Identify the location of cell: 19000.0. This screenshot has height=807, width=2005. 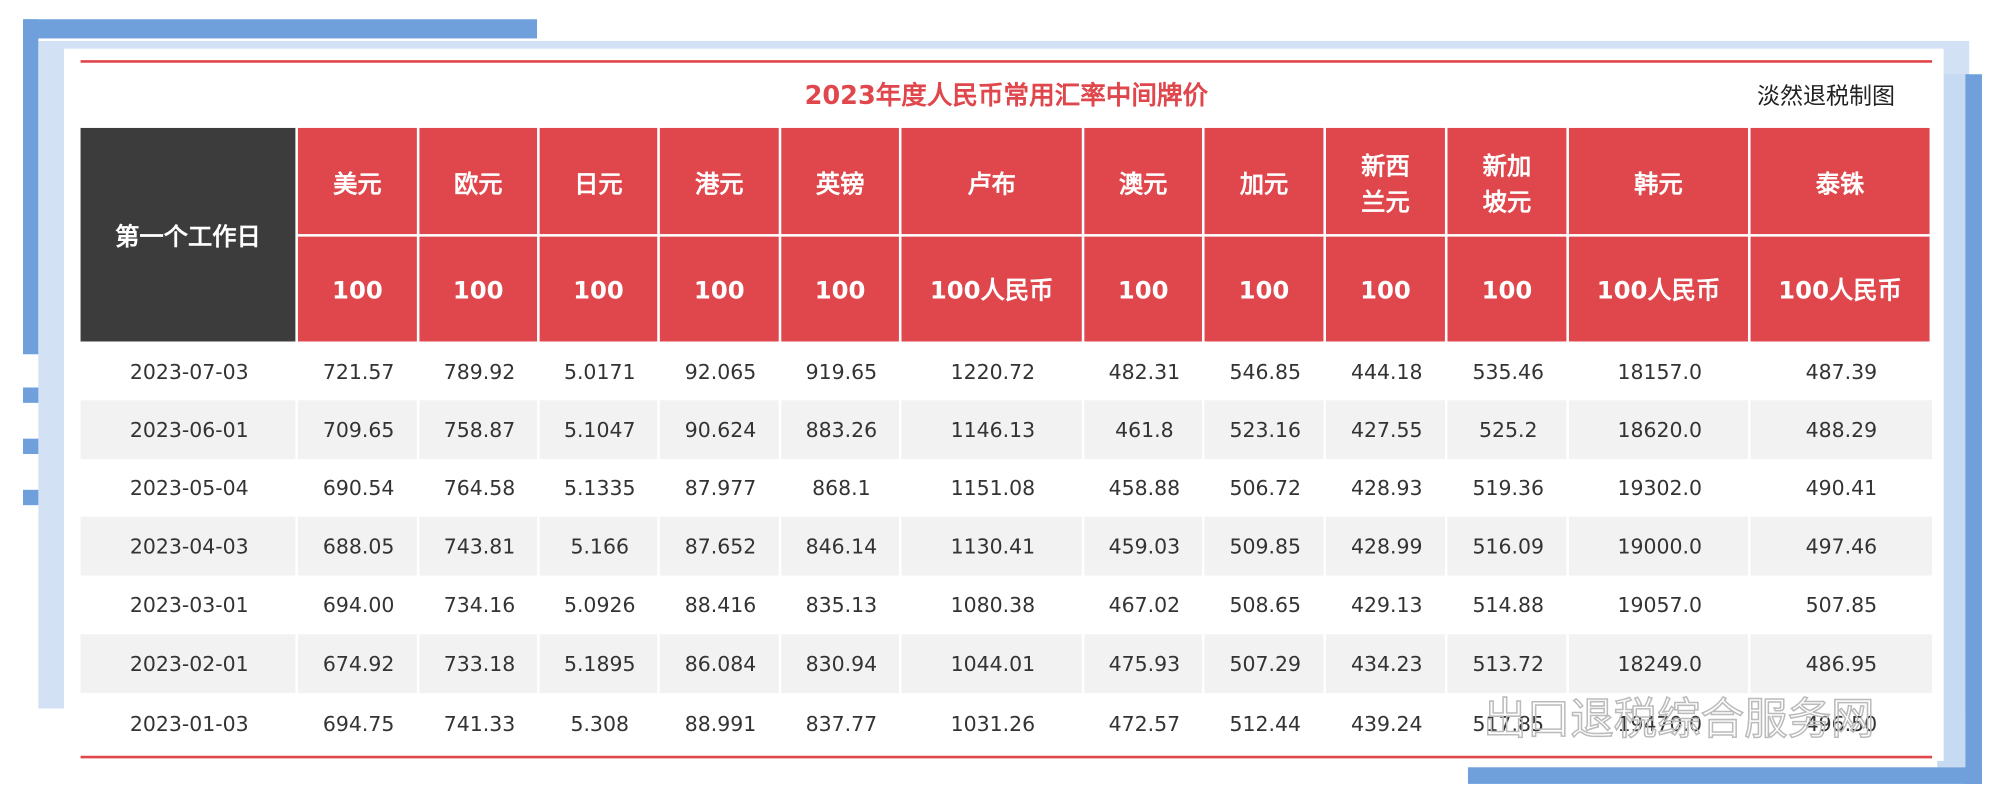
(1659, 546).